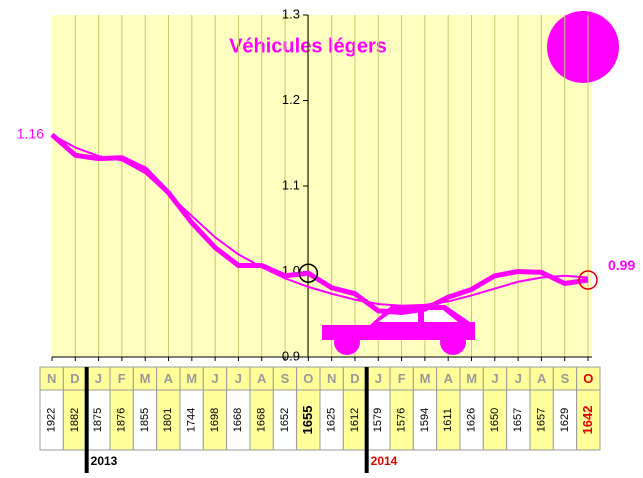  What do you see at coordinates (402, 420) in the screenshot?
I see `count-label: 1576` at bounding box center [402, 420].